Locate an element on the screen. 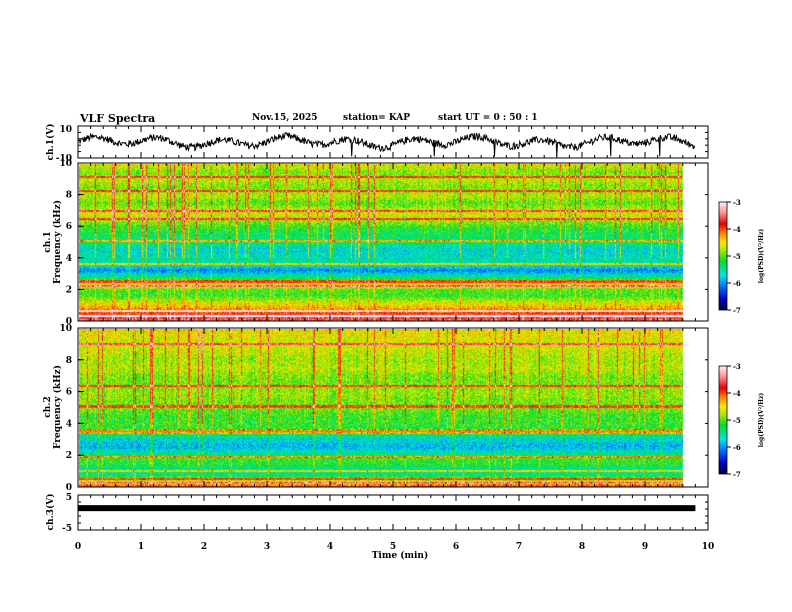 This screenshot has height=612, width=792. ch2-colorbar is located at coordinates (723, 420).